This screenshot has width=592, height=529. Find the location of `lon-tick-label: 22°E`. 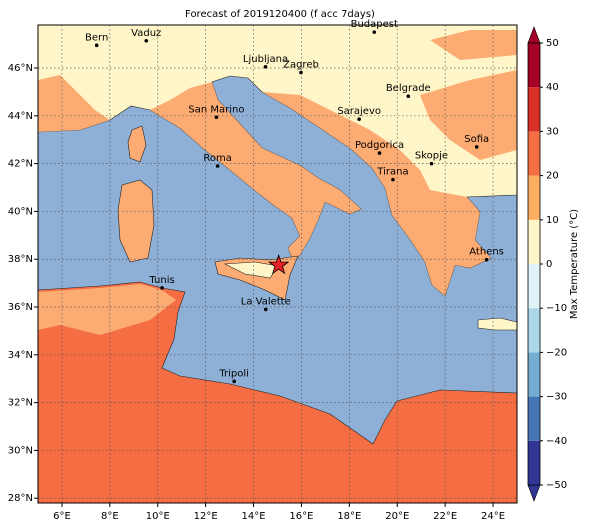

lon-tick-label: 22°E is located at coordinates (445, 516).